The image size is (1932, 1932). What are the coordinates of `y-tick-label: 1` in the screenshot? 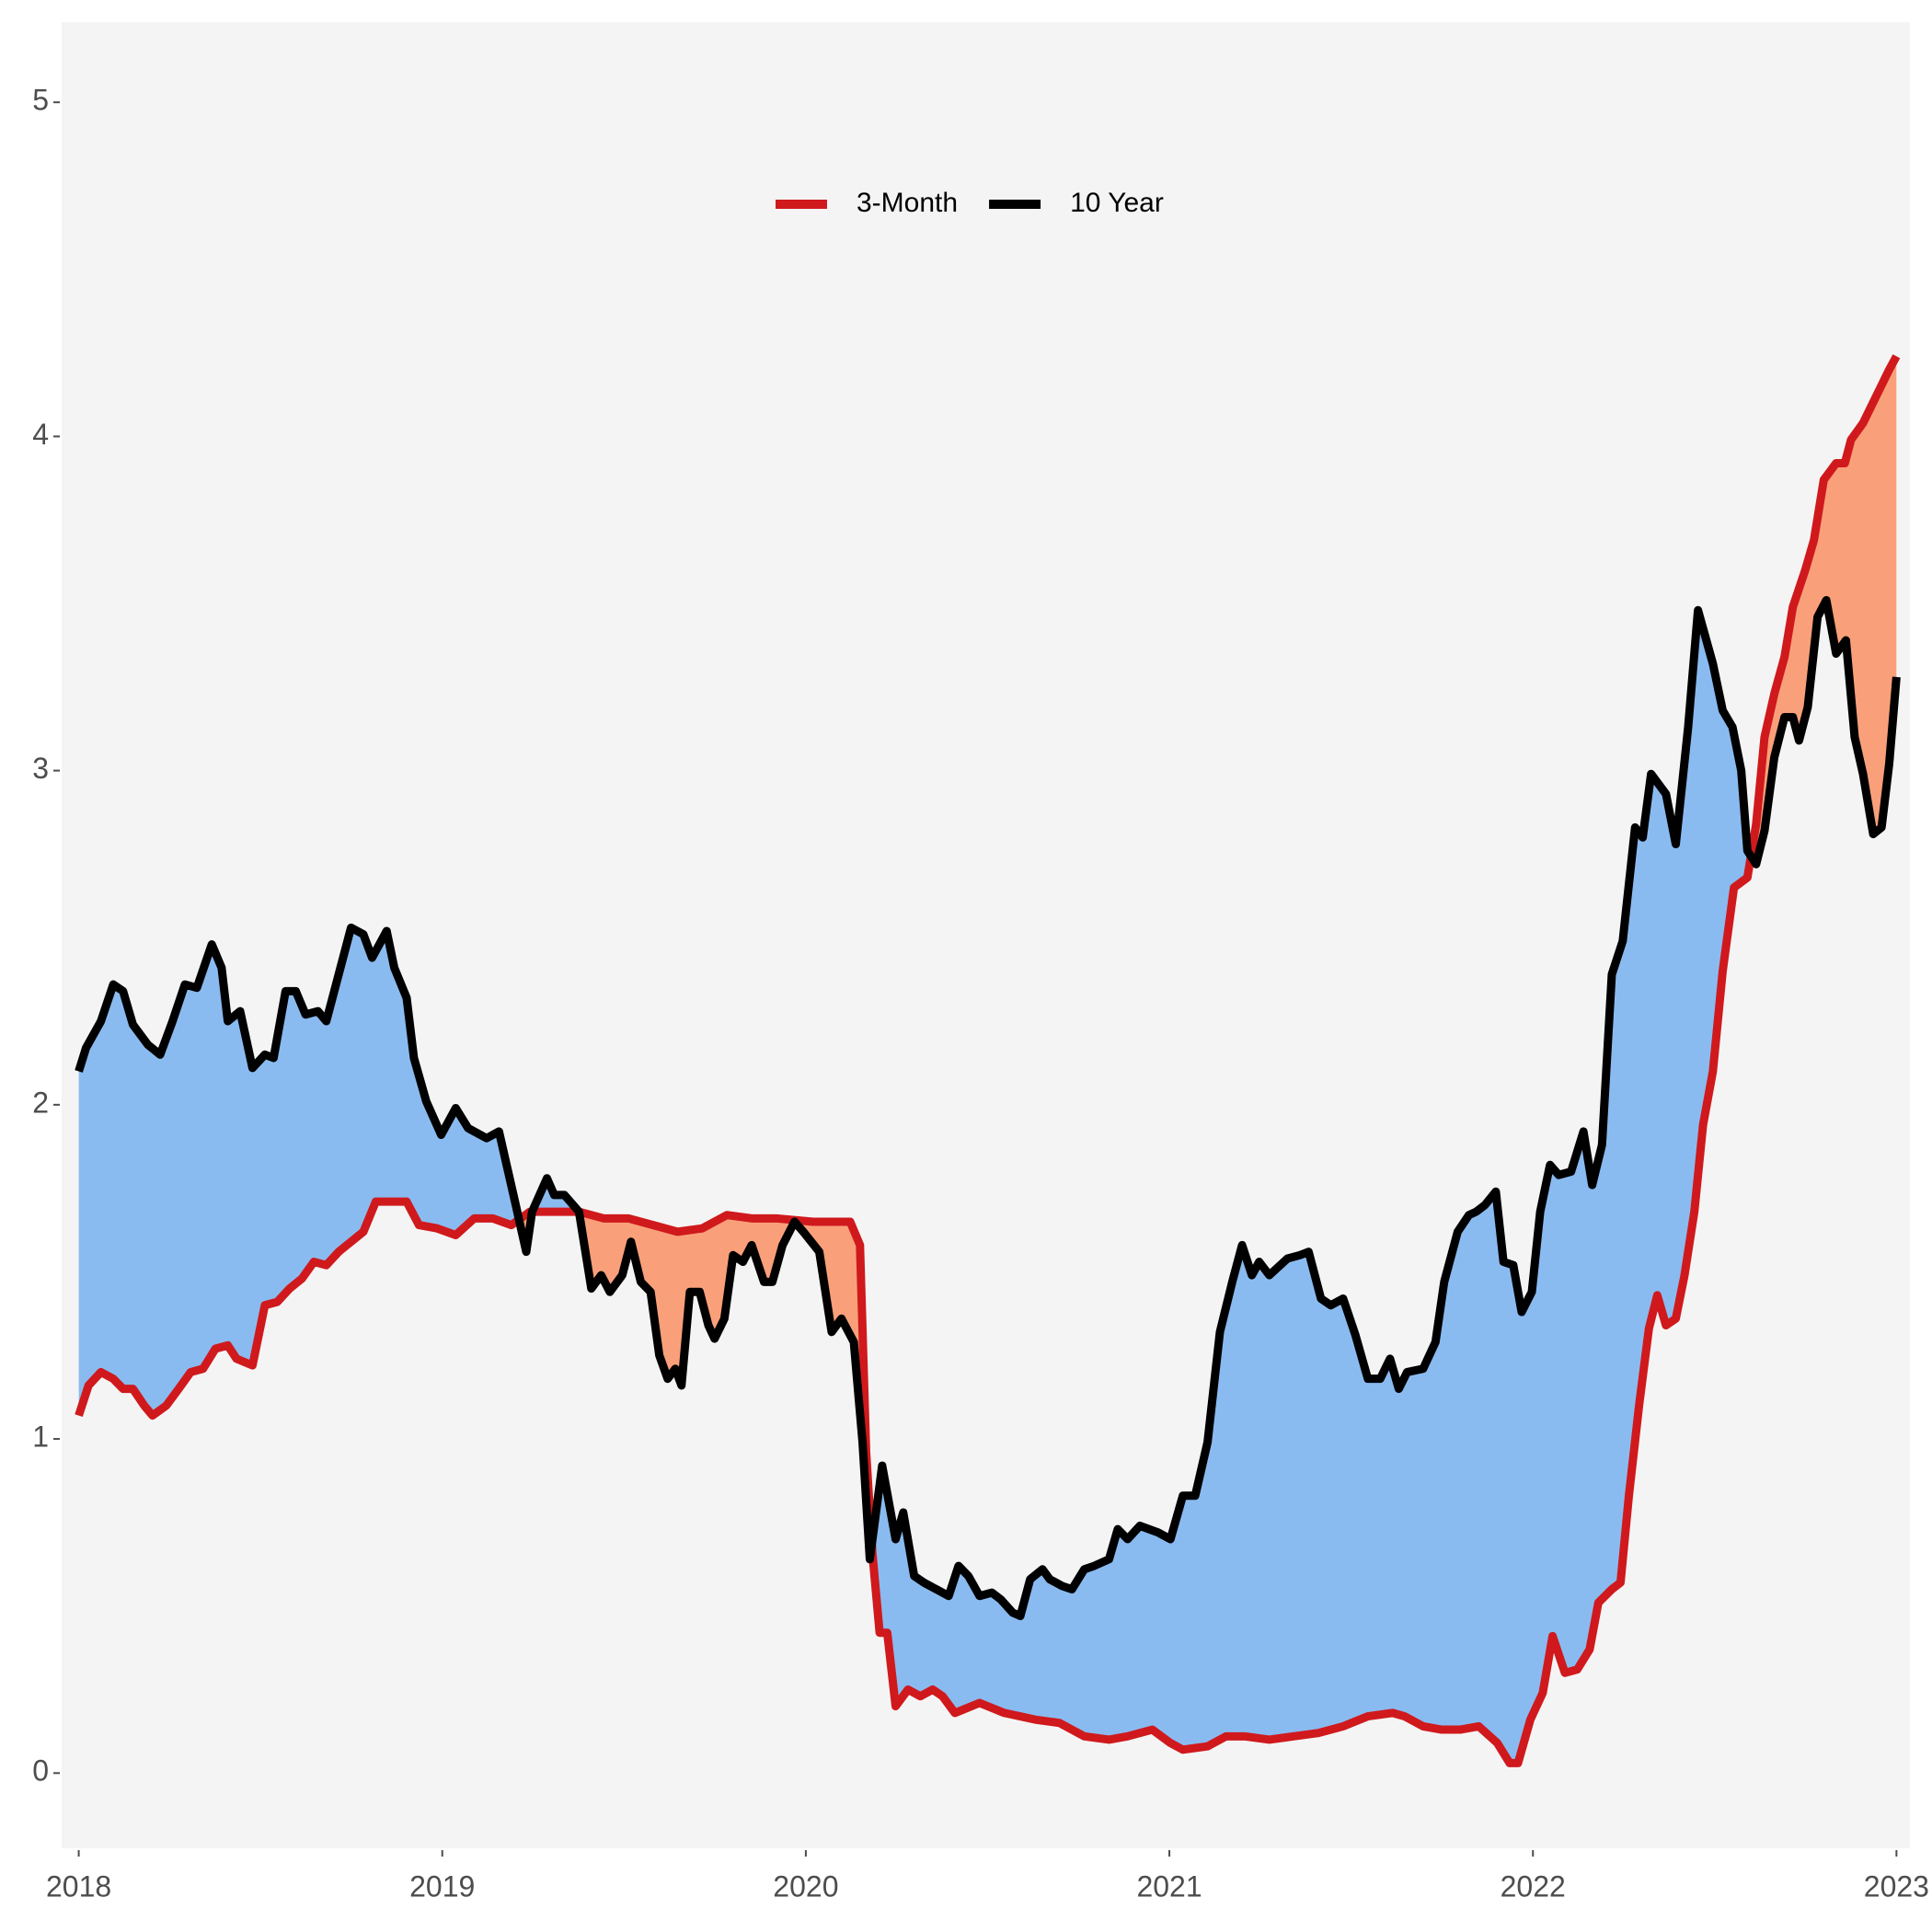 It's located at (40, 1437).